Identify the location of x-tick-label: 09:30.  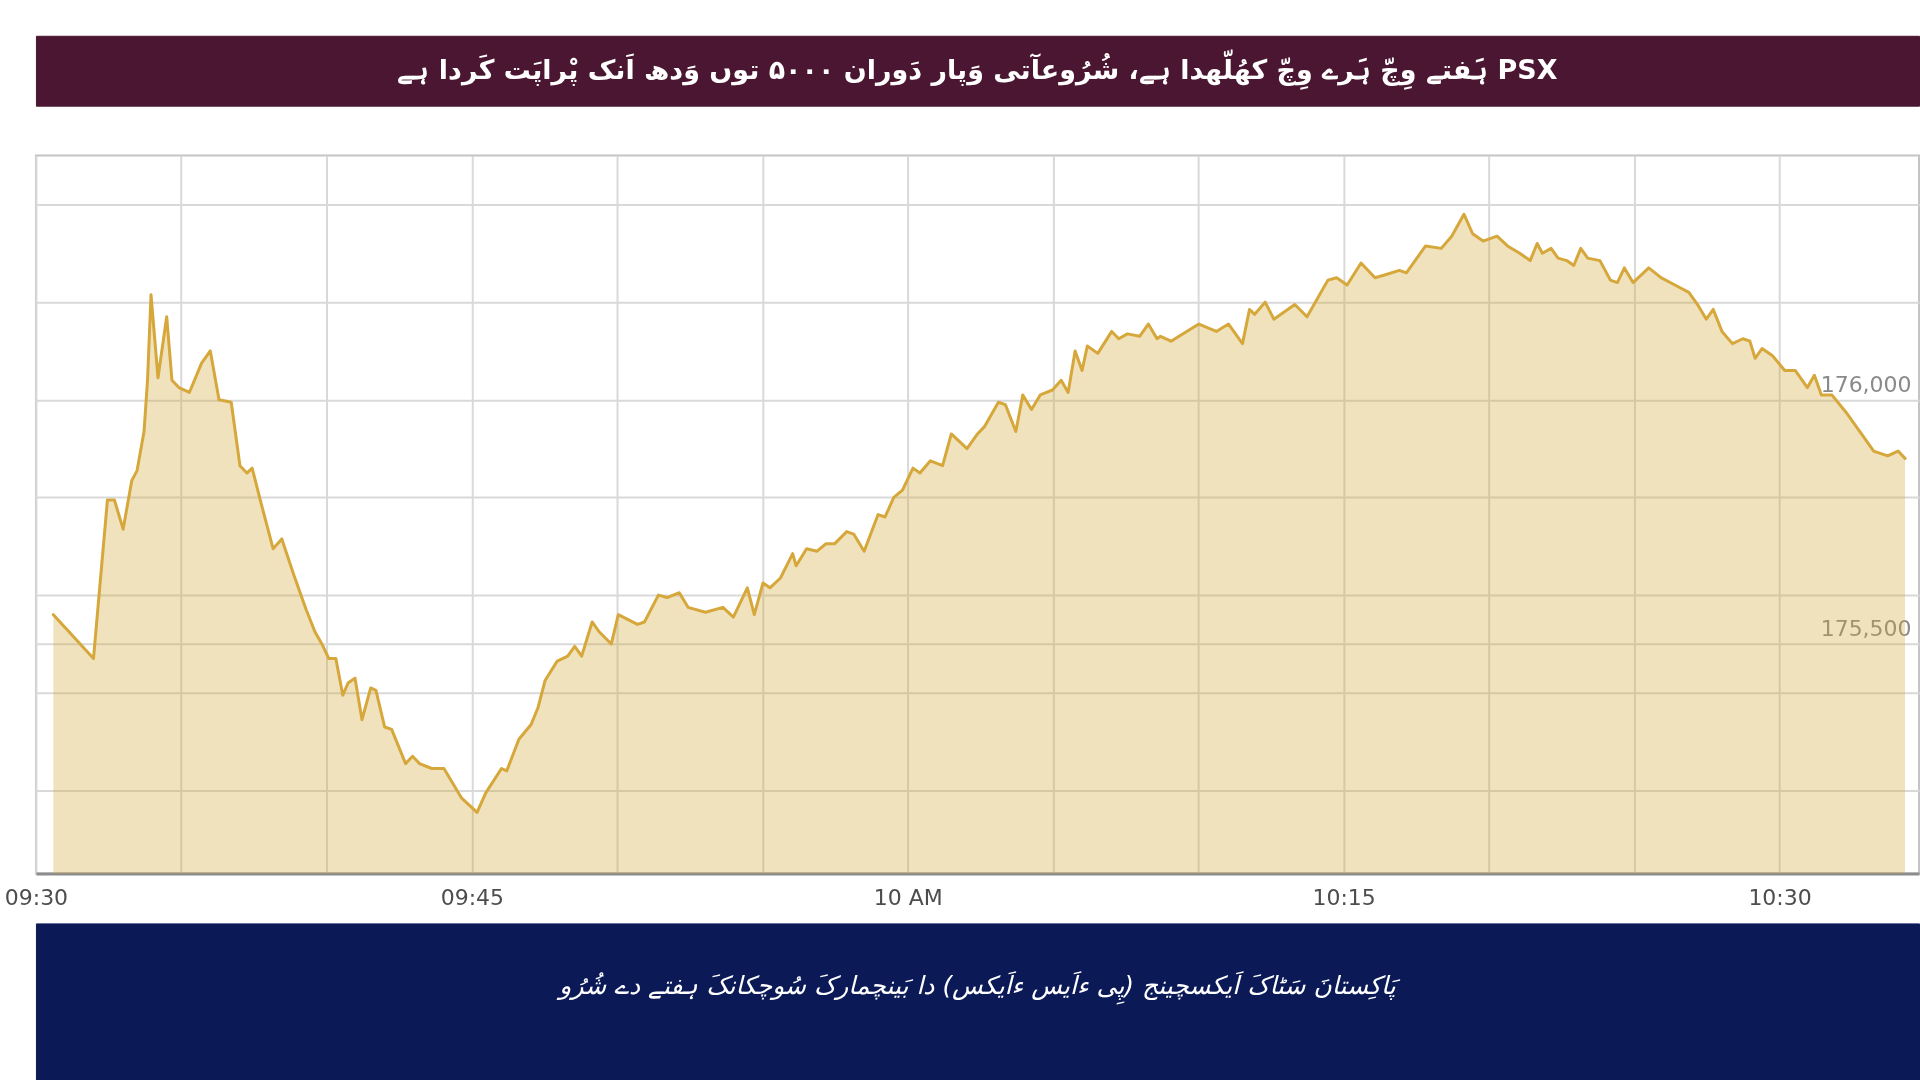
(36, 897).